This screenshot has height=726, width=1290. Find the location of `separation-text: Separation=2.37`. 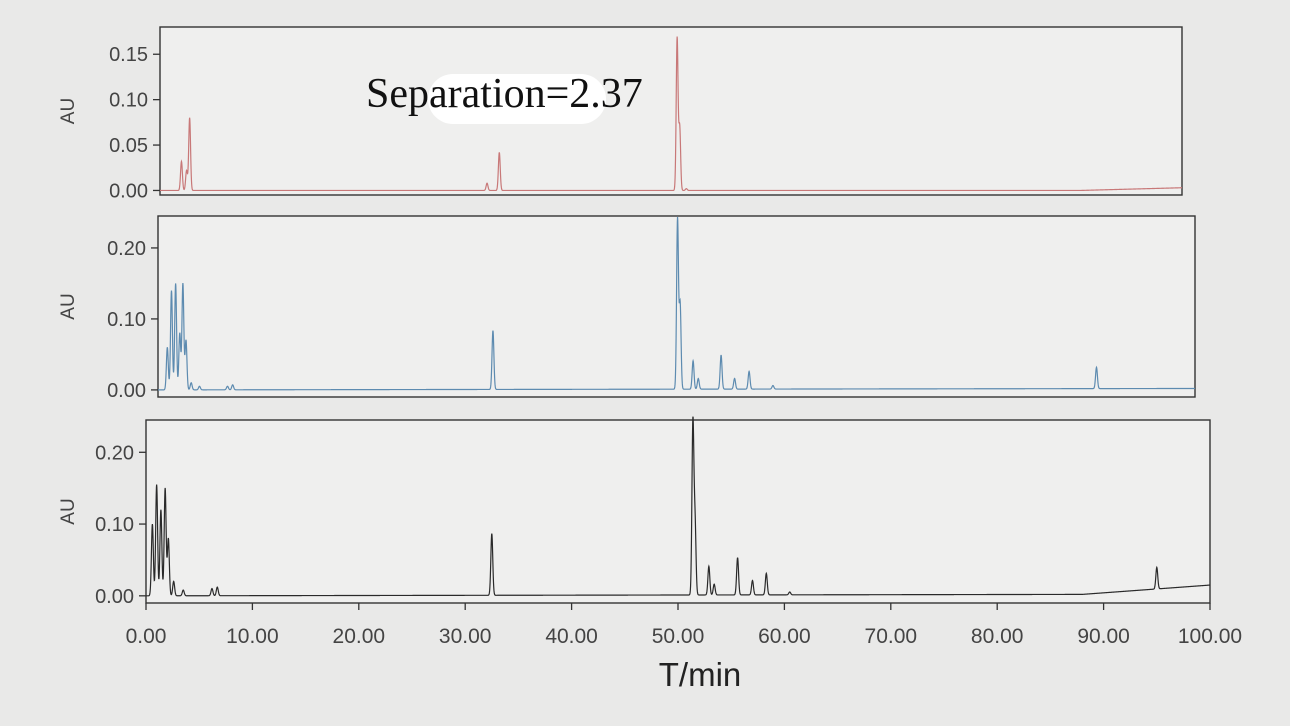

separation-text: Separation=2.37 is located at coordinates (504, 94).